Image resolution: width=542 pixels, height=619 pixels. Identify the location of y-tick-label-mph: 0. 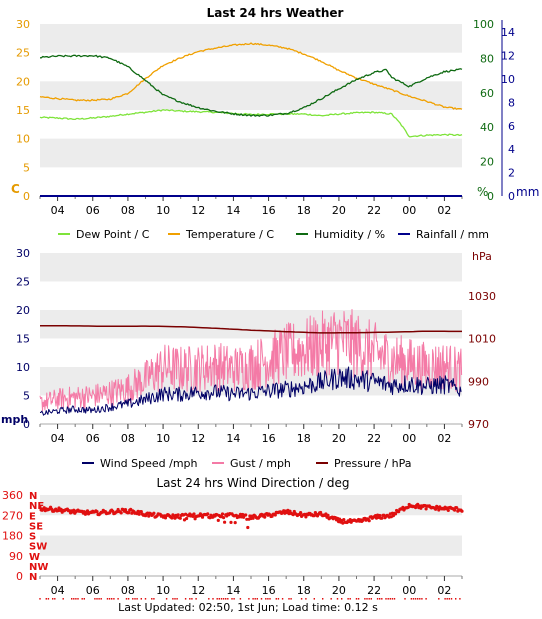
(26, 424).